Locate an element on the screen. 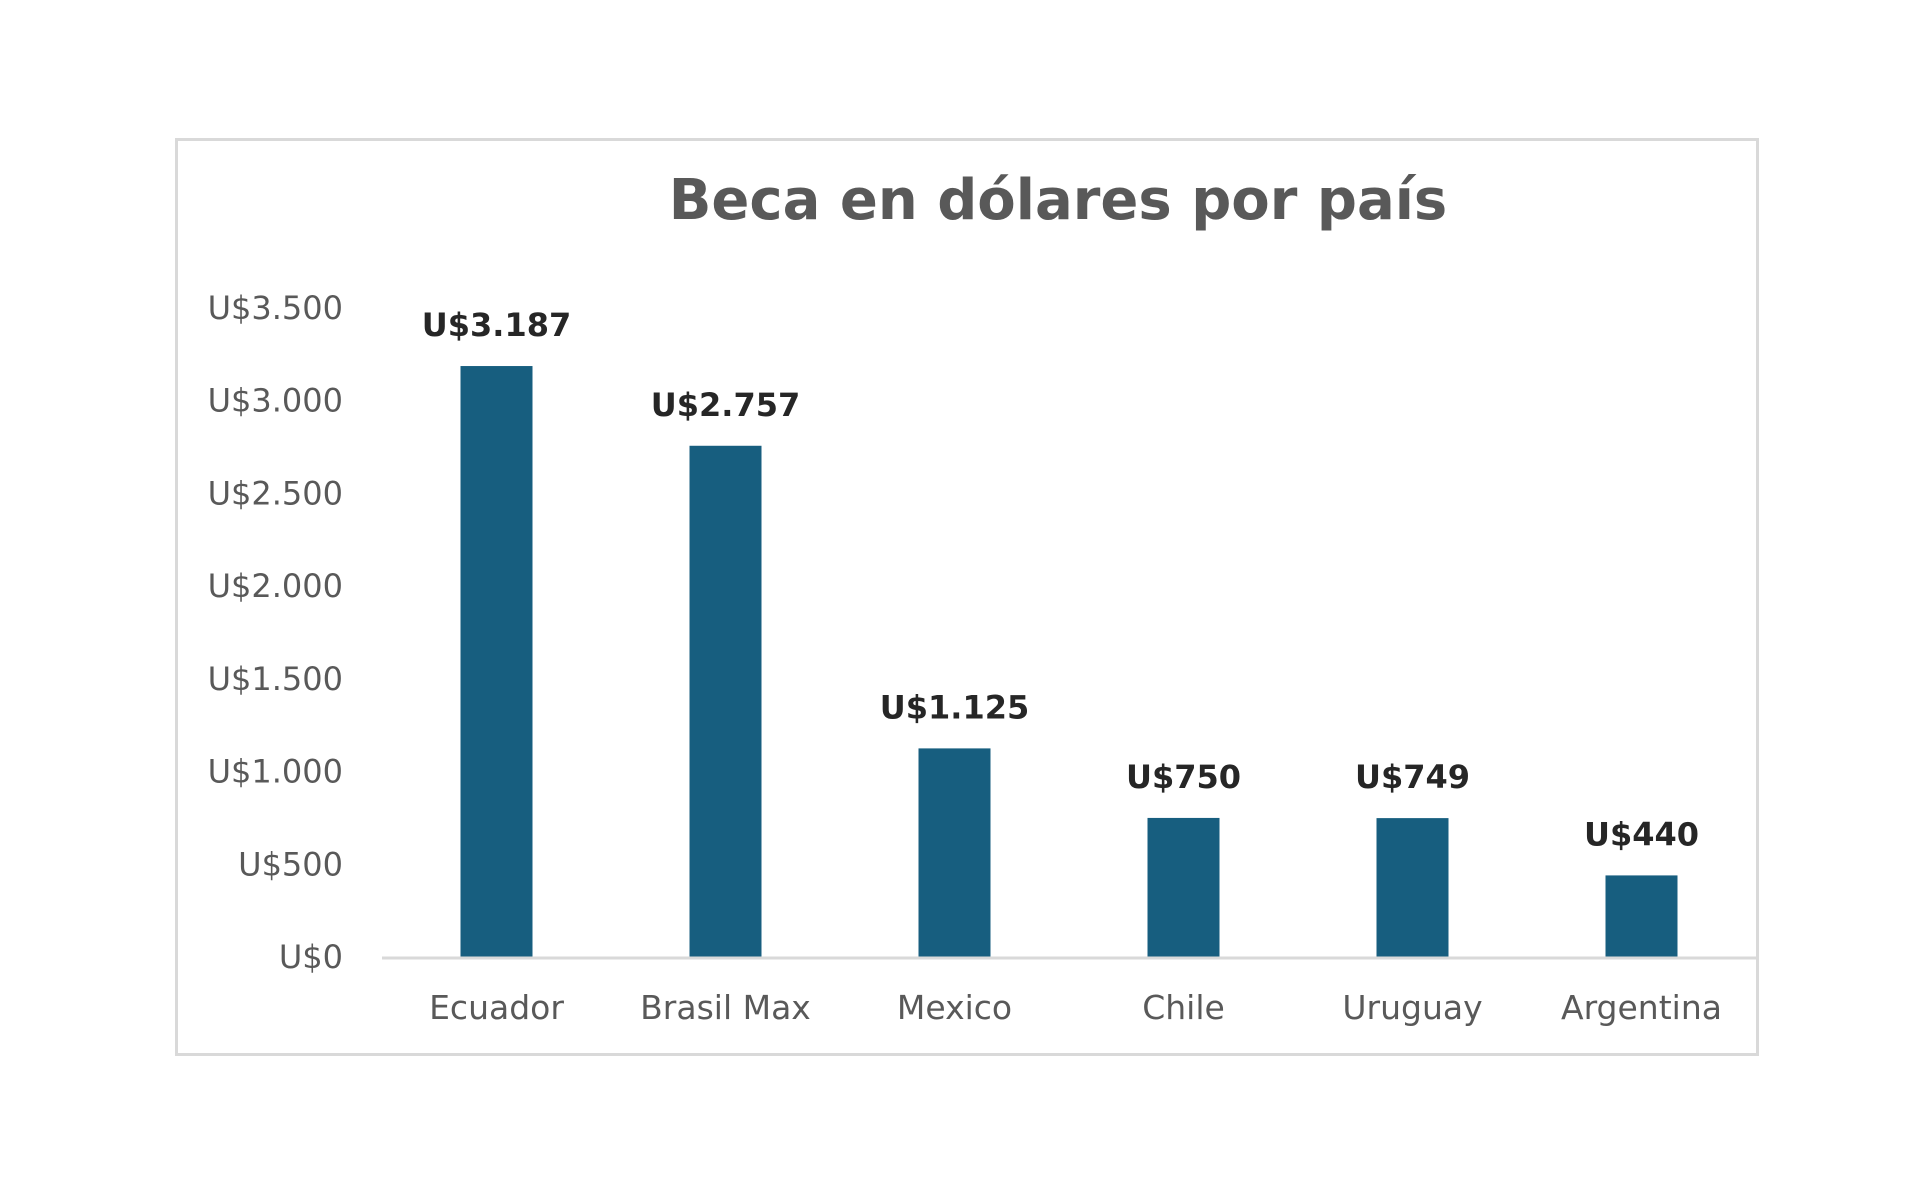 This screenshot has width=1920, height=1189. y-tick-label: U$0 is located at coordinates (311, 957).